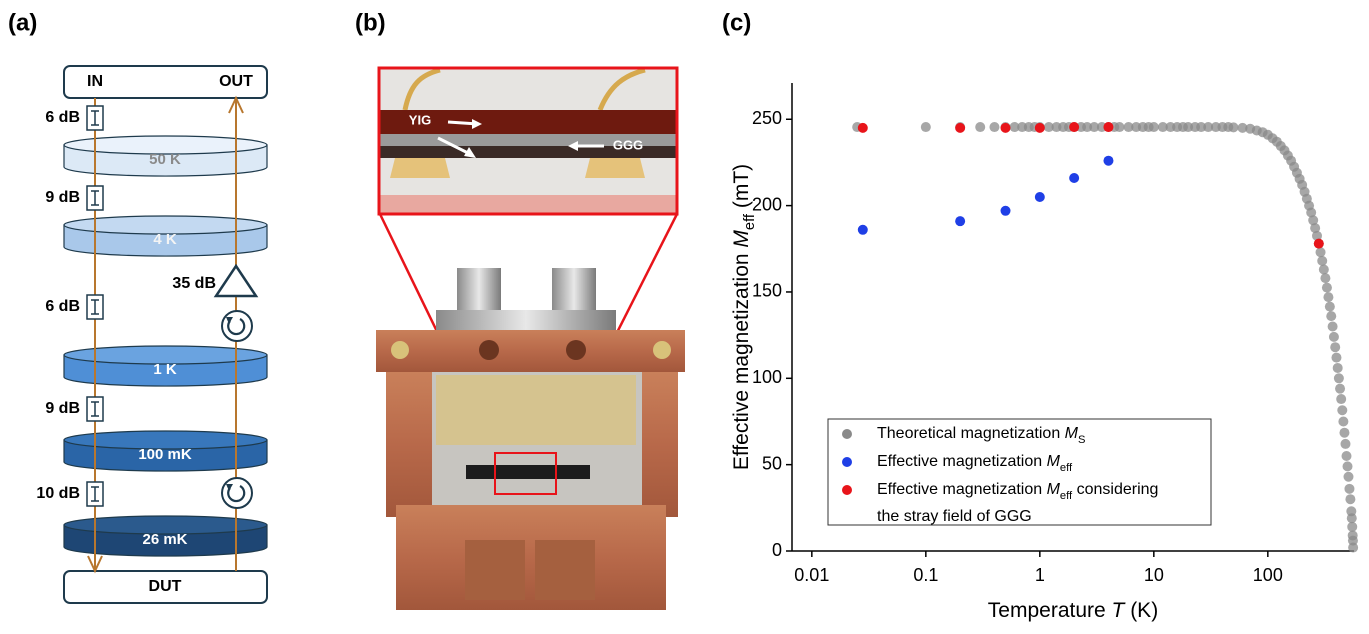 Image resolution: width=1369 pixels, height=634 pixels. Describe the element at coordinates (62, 117) in the screenshot. I see `attenuator-label: 6 dB` at that location.